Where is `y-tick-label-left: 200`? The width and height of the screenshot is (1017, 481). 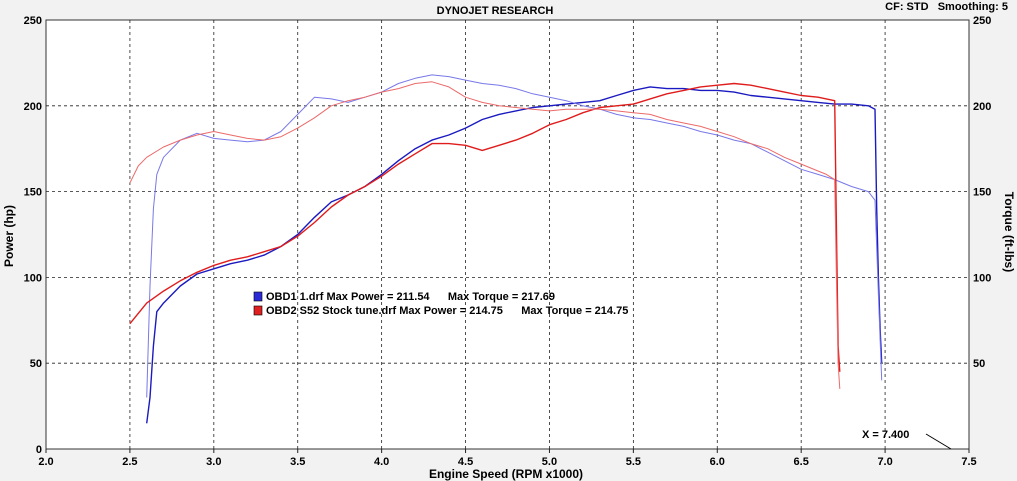 y-tick-label-left: 200 is located at coordinates (33, 107).